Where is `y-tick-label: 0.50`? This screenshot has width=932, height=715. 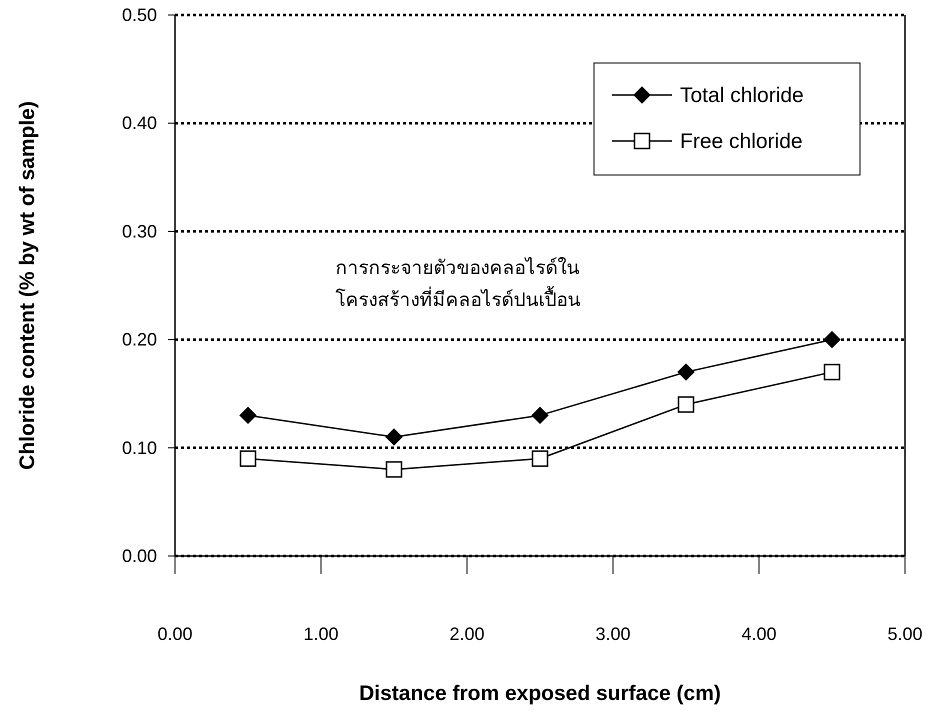
y-tick-label: 0.50 is located at coordinates (139, 15).